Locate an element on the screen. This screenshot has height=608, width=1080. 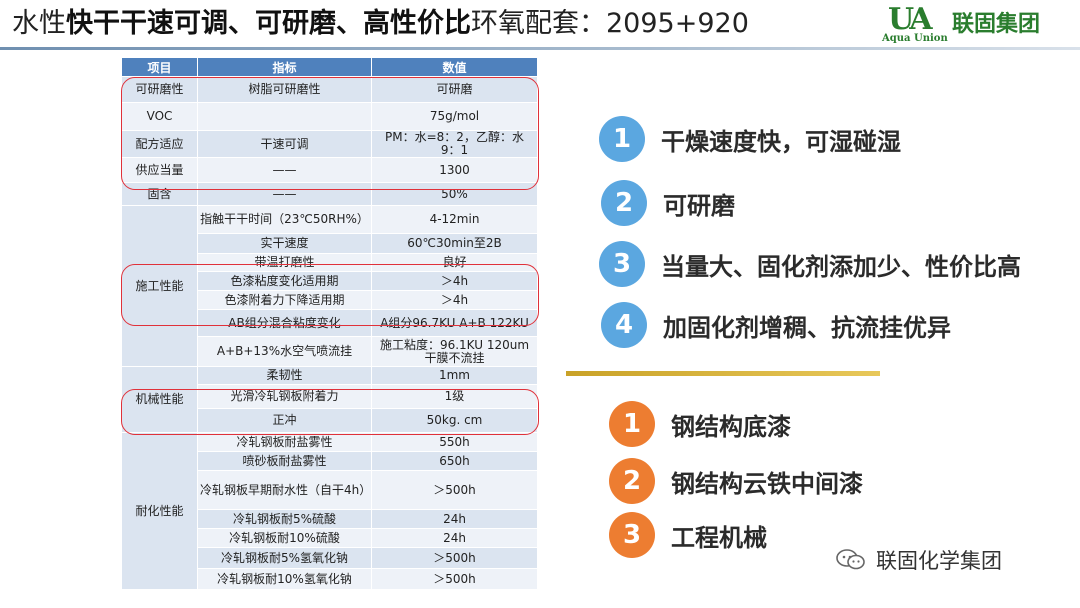
application-item: 2 钢结构云铁中间漆 is located at coordinates (736, 481).